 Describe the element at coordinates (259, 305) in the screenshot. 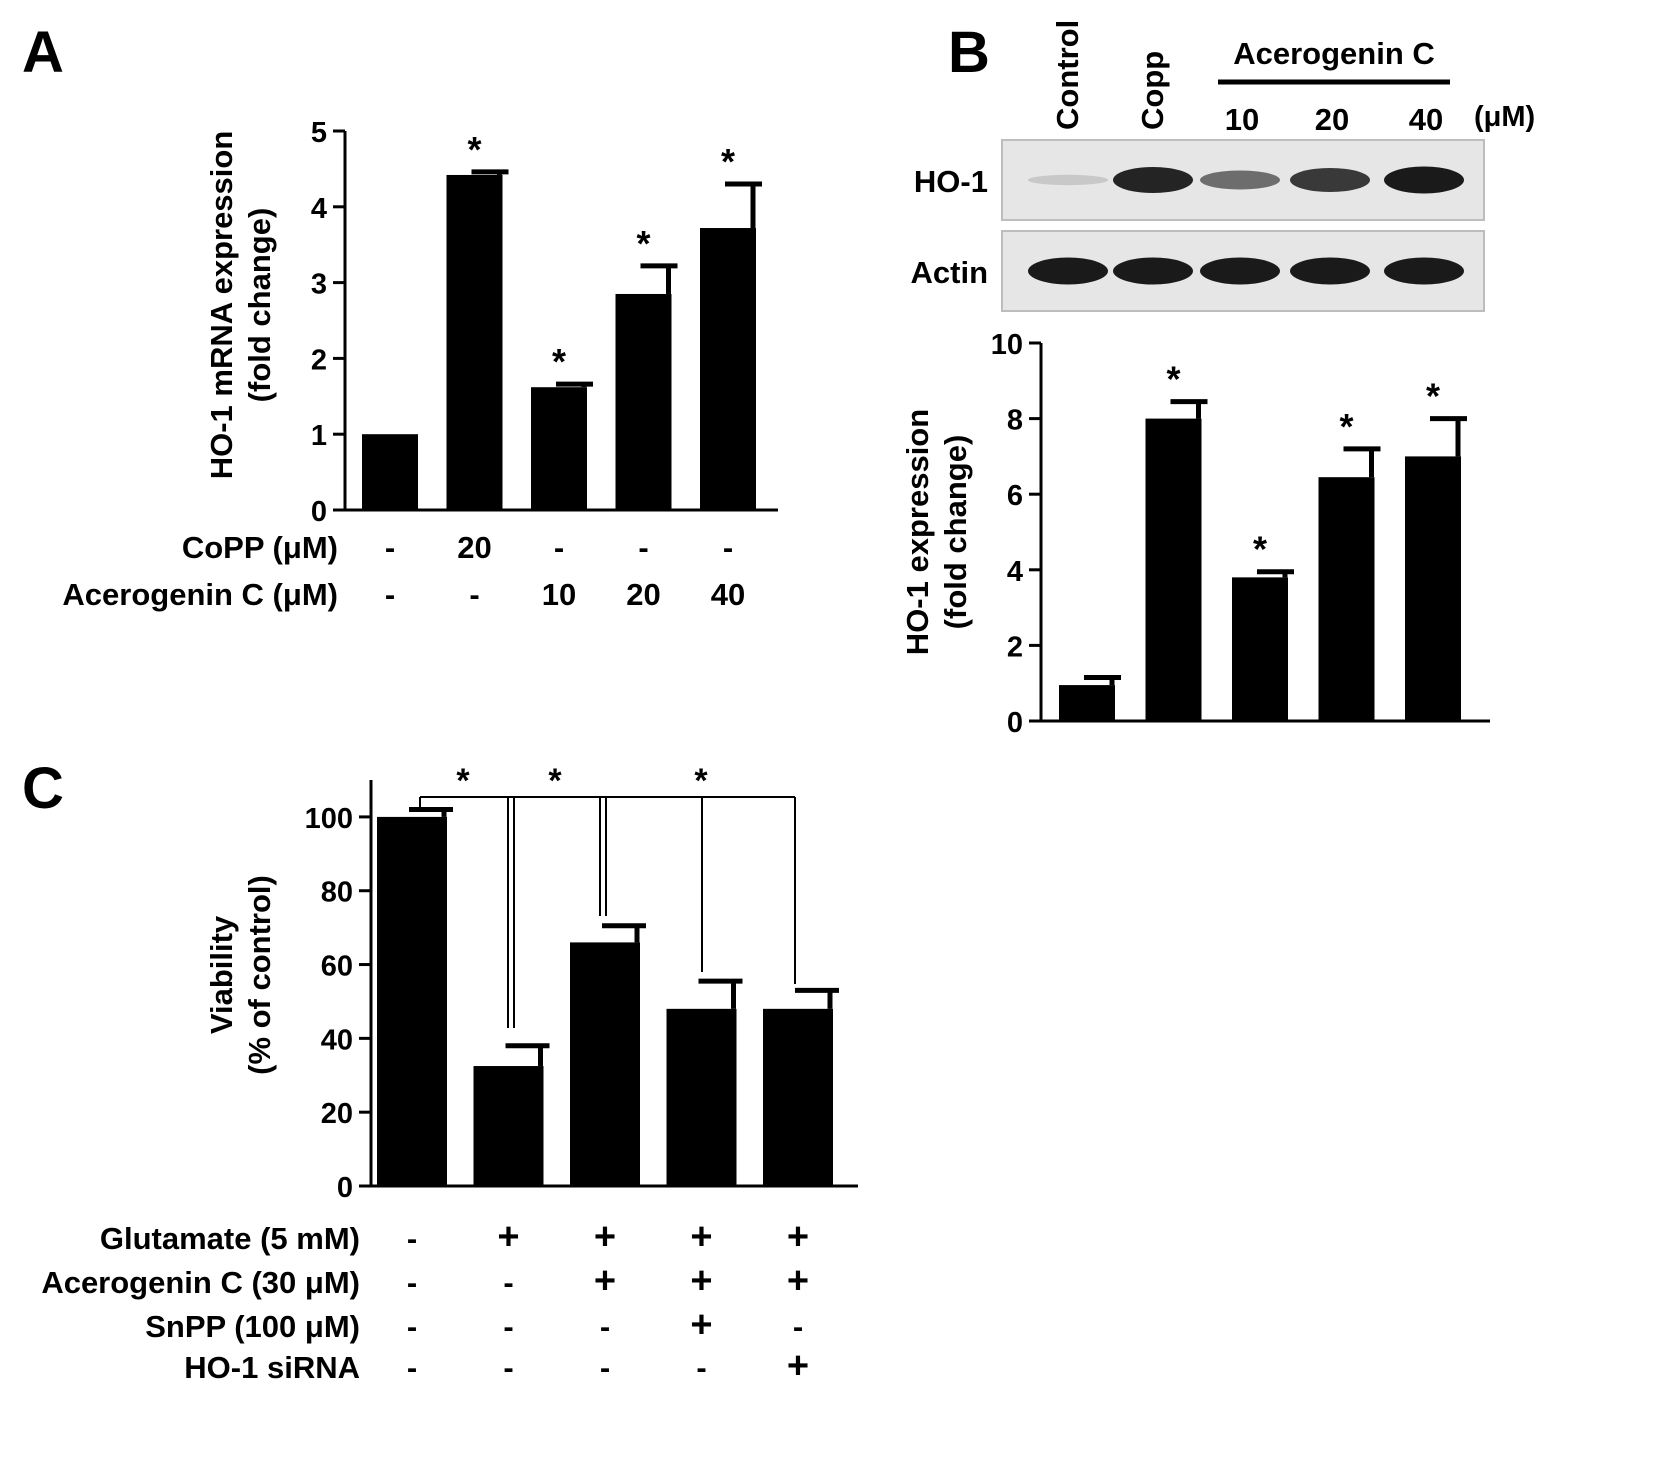

I see `panel-a-y-axis-label: (fold change)` at that location.